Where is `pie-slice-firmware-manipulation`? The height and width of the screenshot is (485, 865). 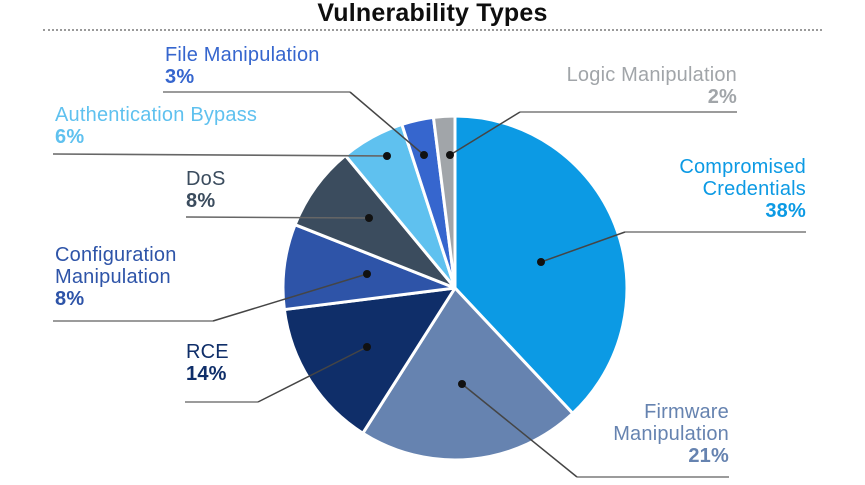 pie-slice-firmware-manipulation is located at coordinates (468, 374).